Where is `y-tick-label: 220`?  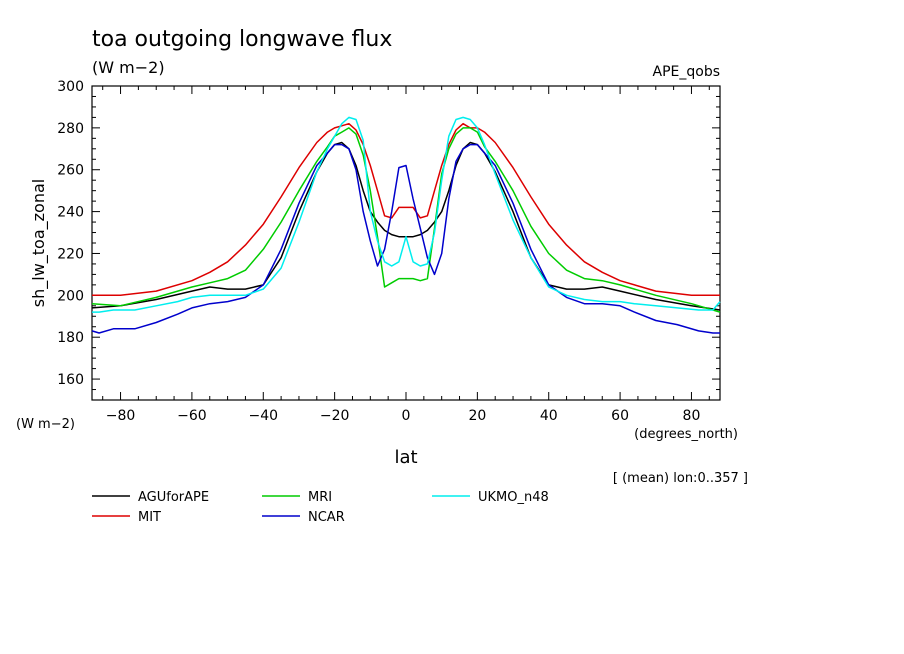
y-tick-label: 220 is located at coordinates (70, 254).